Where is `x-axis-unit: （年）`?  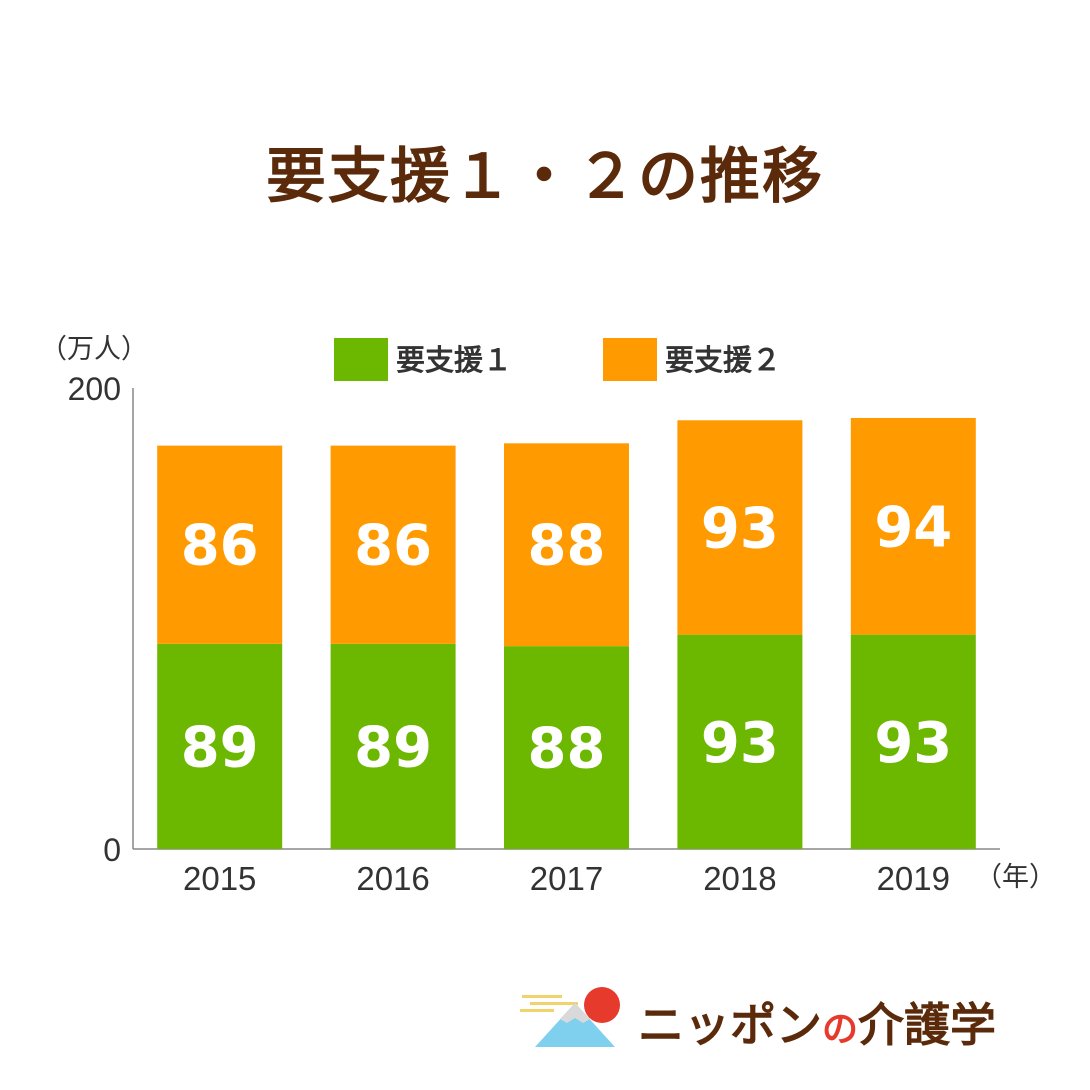
x-axis-unit: （年） is located at coordinates (1015, 877).